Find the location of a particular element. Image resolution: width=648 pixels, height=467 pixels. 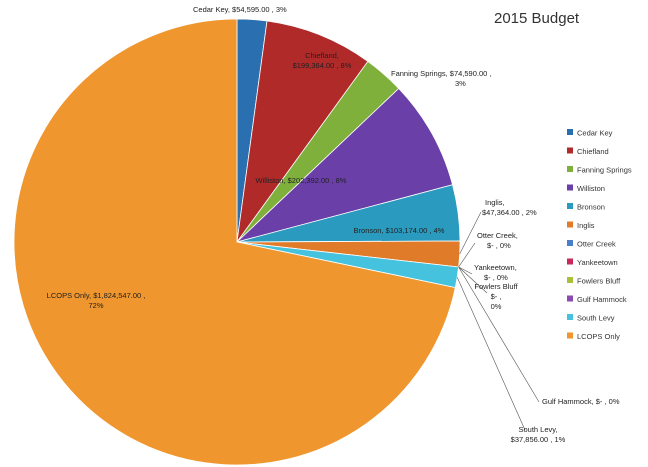

data-label-name: South Levy, is located at coordinates (537, 429).